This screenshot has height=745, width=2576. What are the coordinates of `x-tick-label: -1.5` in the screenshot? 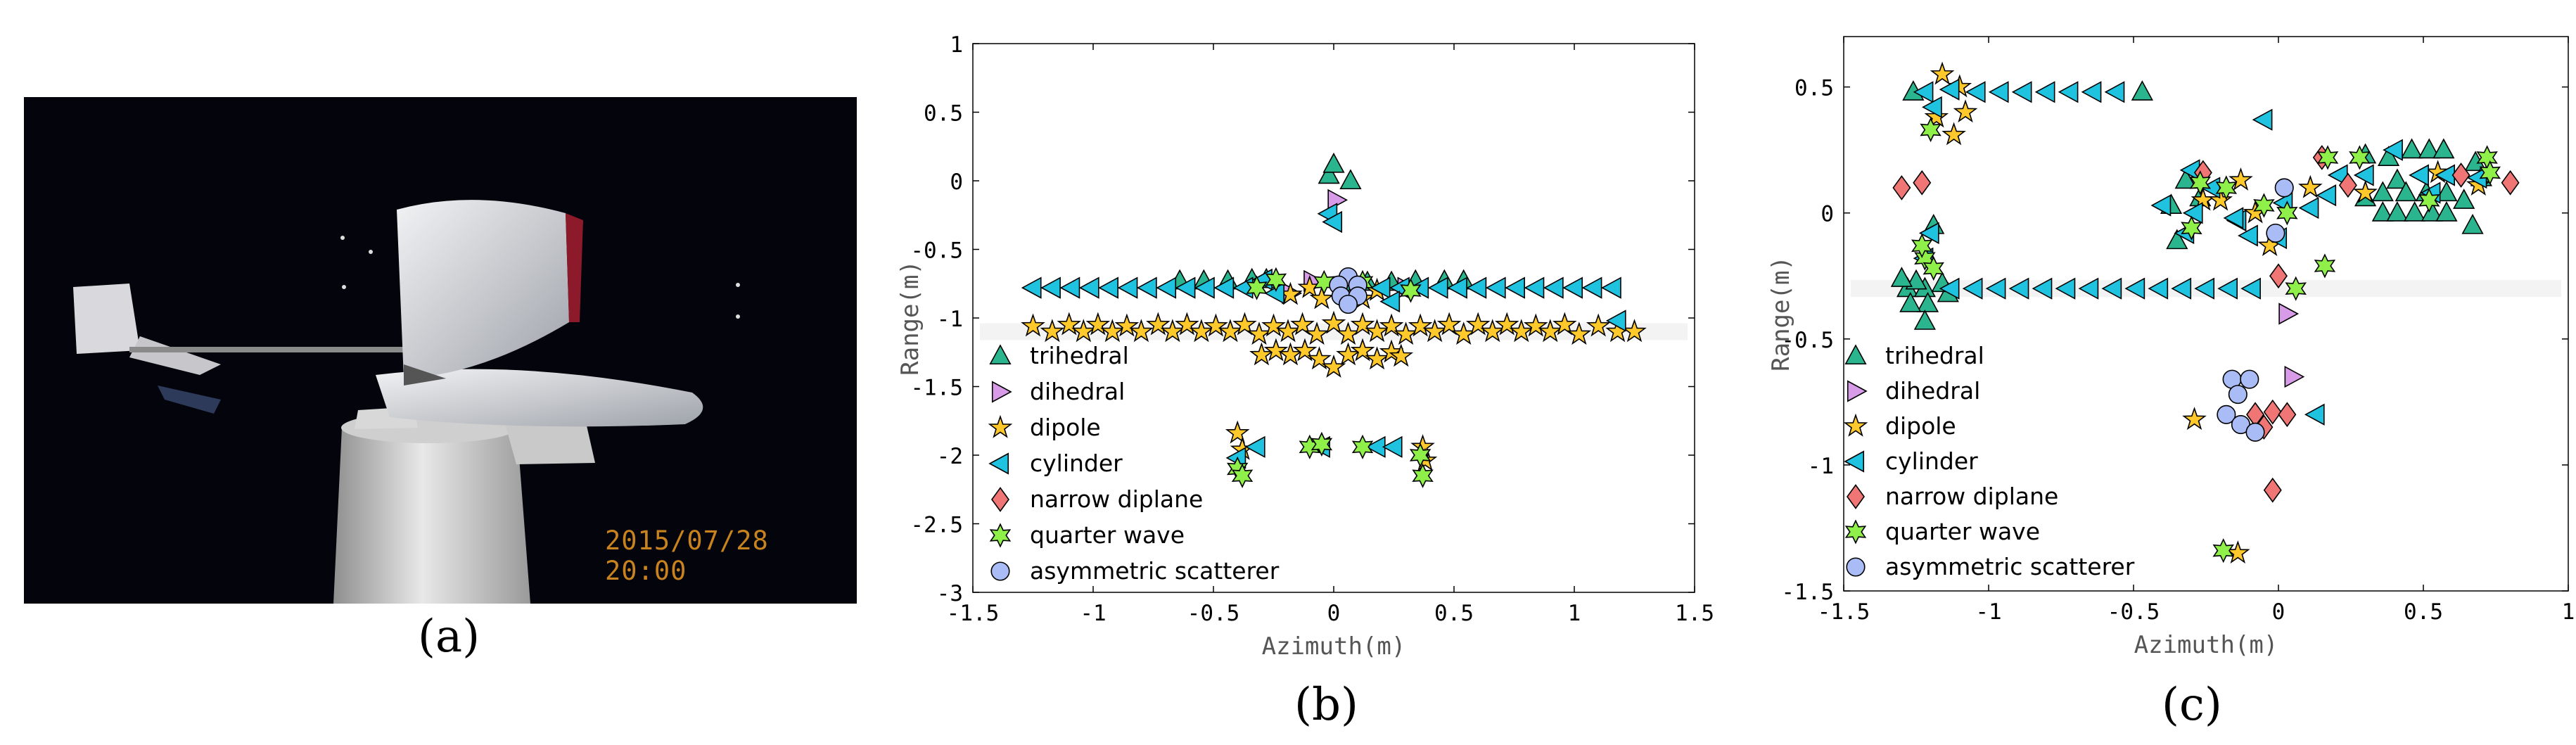 It's located at (1844, 612).